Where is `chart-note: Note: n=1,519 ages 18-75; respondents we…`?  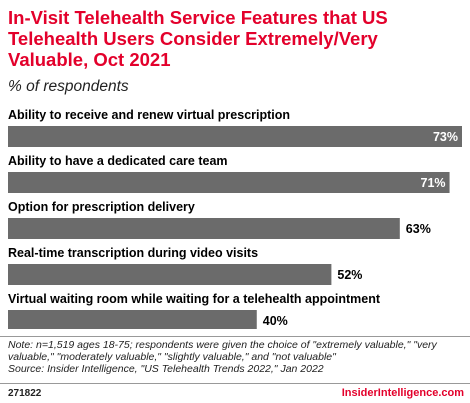
chart-note: Note: n=1,519 ages 18-75; respondents we… is located at coordinates (222, 351).